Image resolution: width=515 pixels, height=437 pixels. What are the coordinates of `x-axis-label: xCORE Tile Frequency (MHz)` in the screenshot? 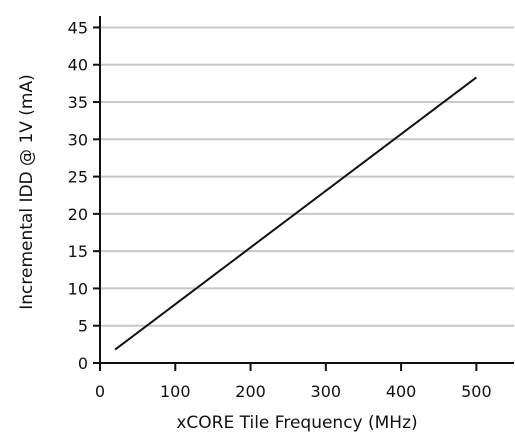 It's located at (296, 423).